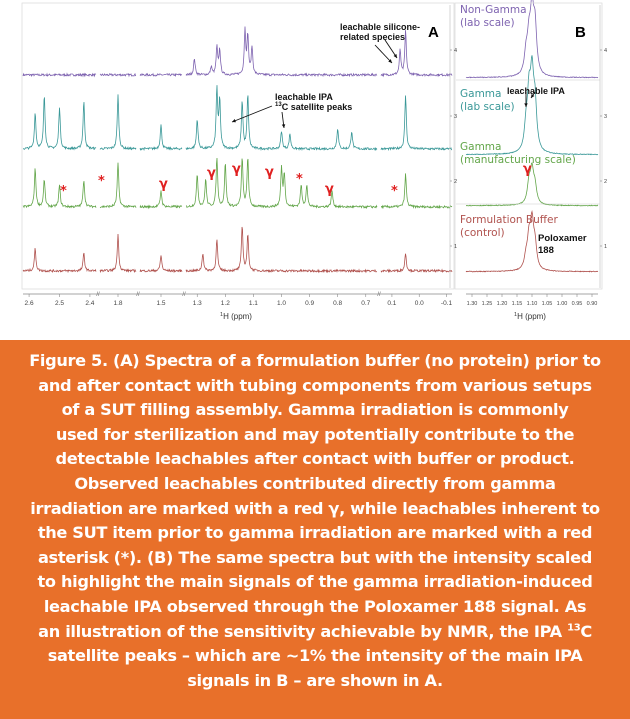  I want to click on x-tick-label: 0.8, so click(337, 303).